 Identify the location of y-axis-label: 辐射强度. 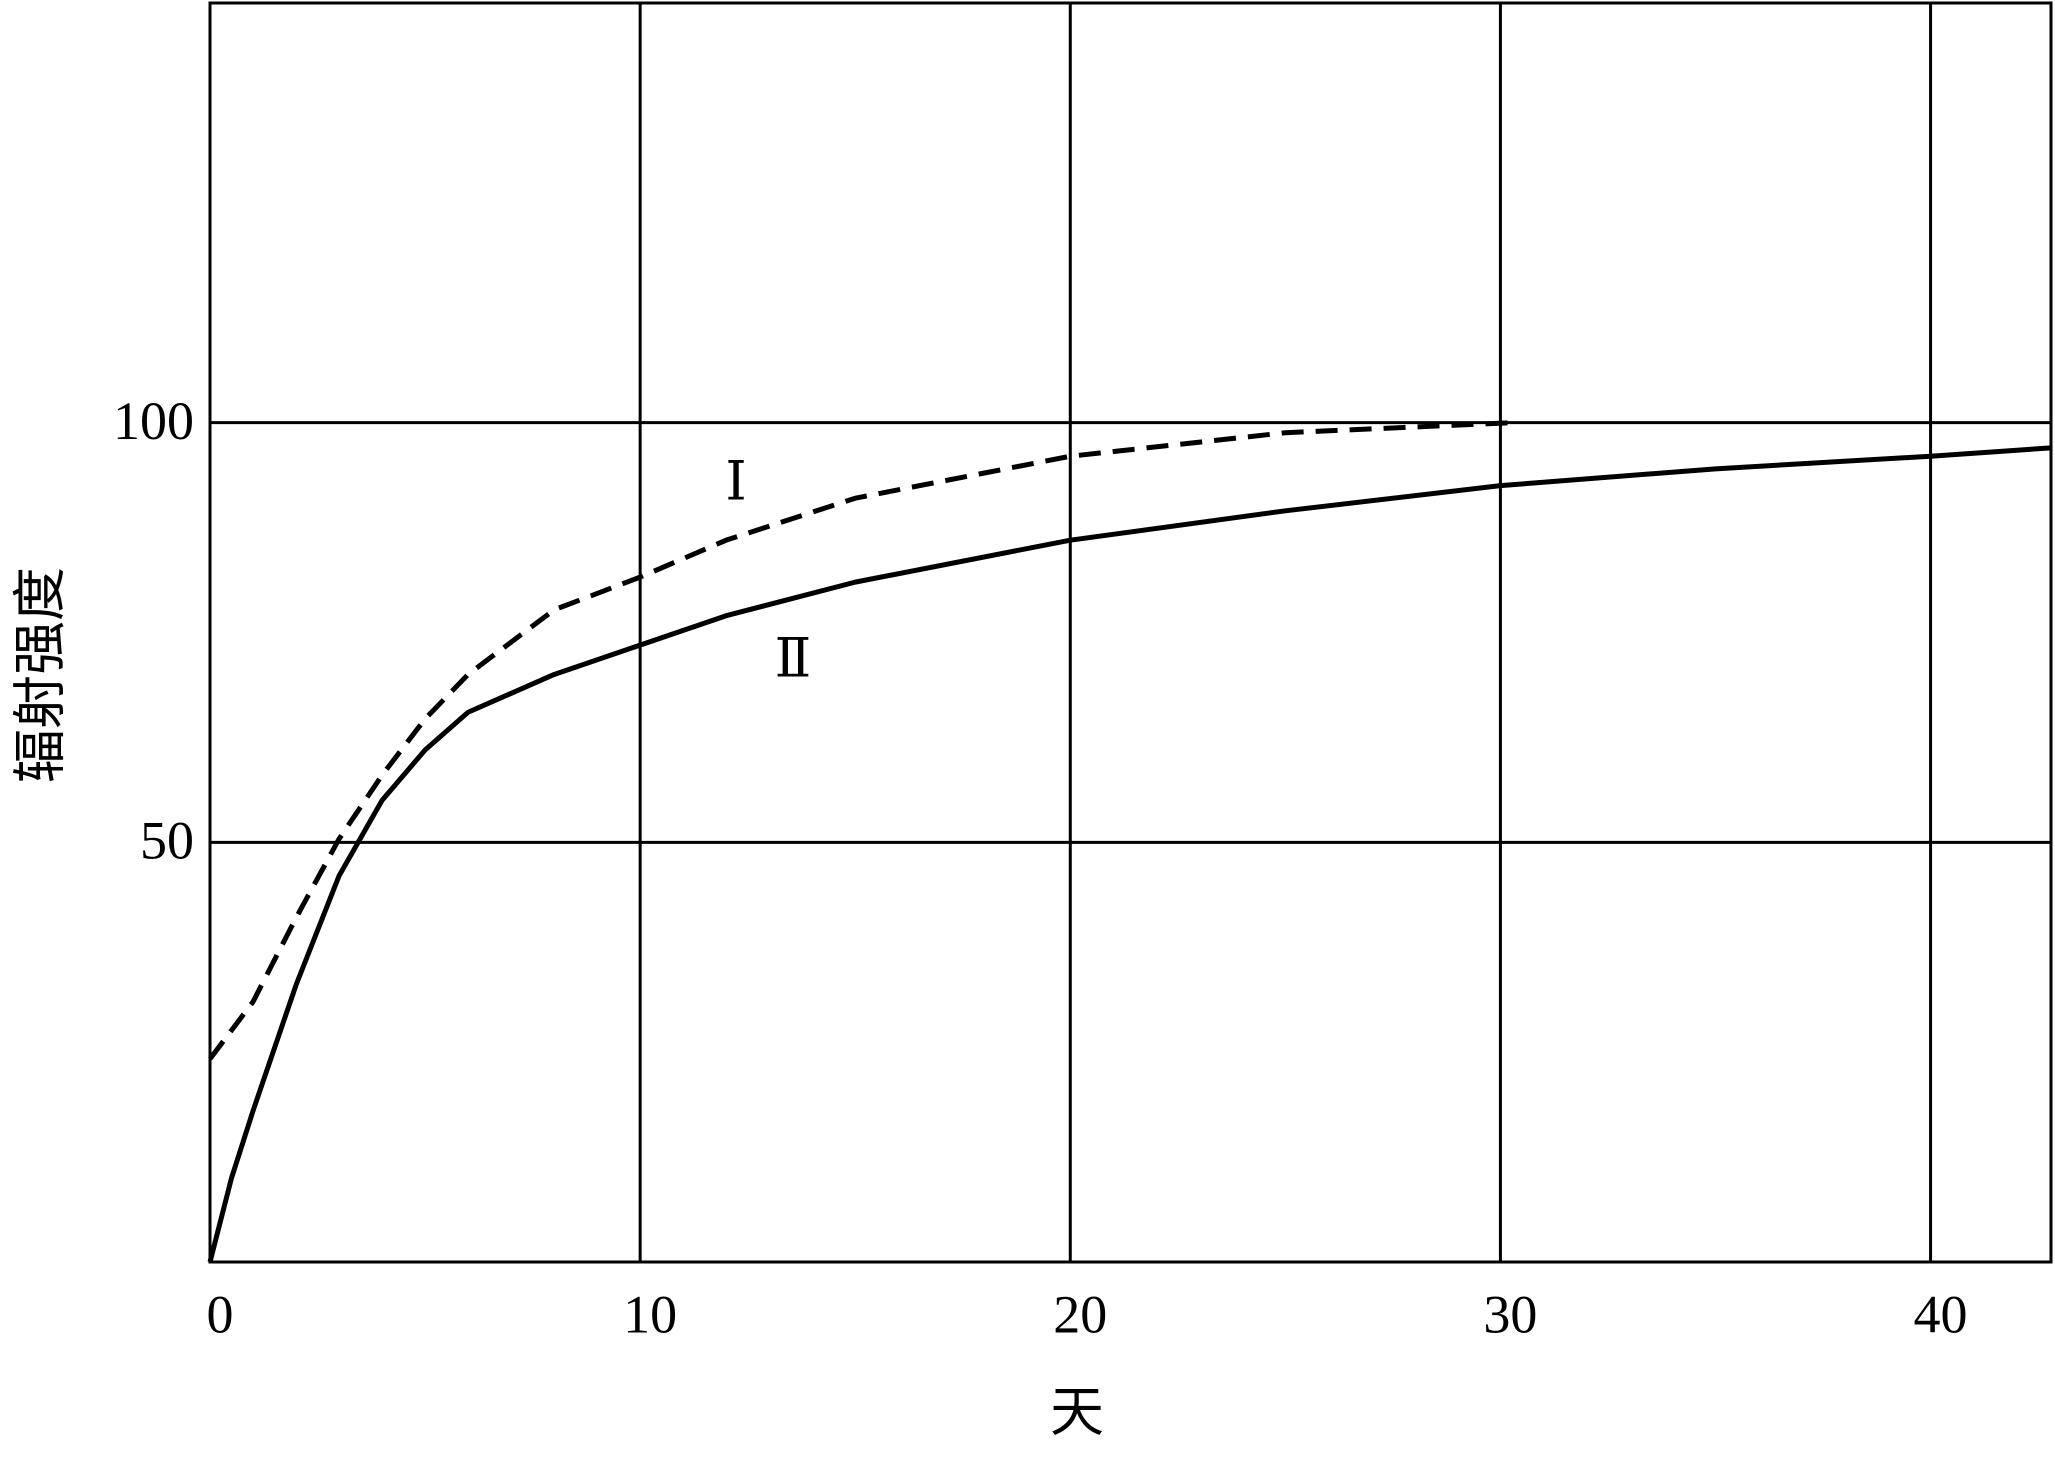
(40, 675).